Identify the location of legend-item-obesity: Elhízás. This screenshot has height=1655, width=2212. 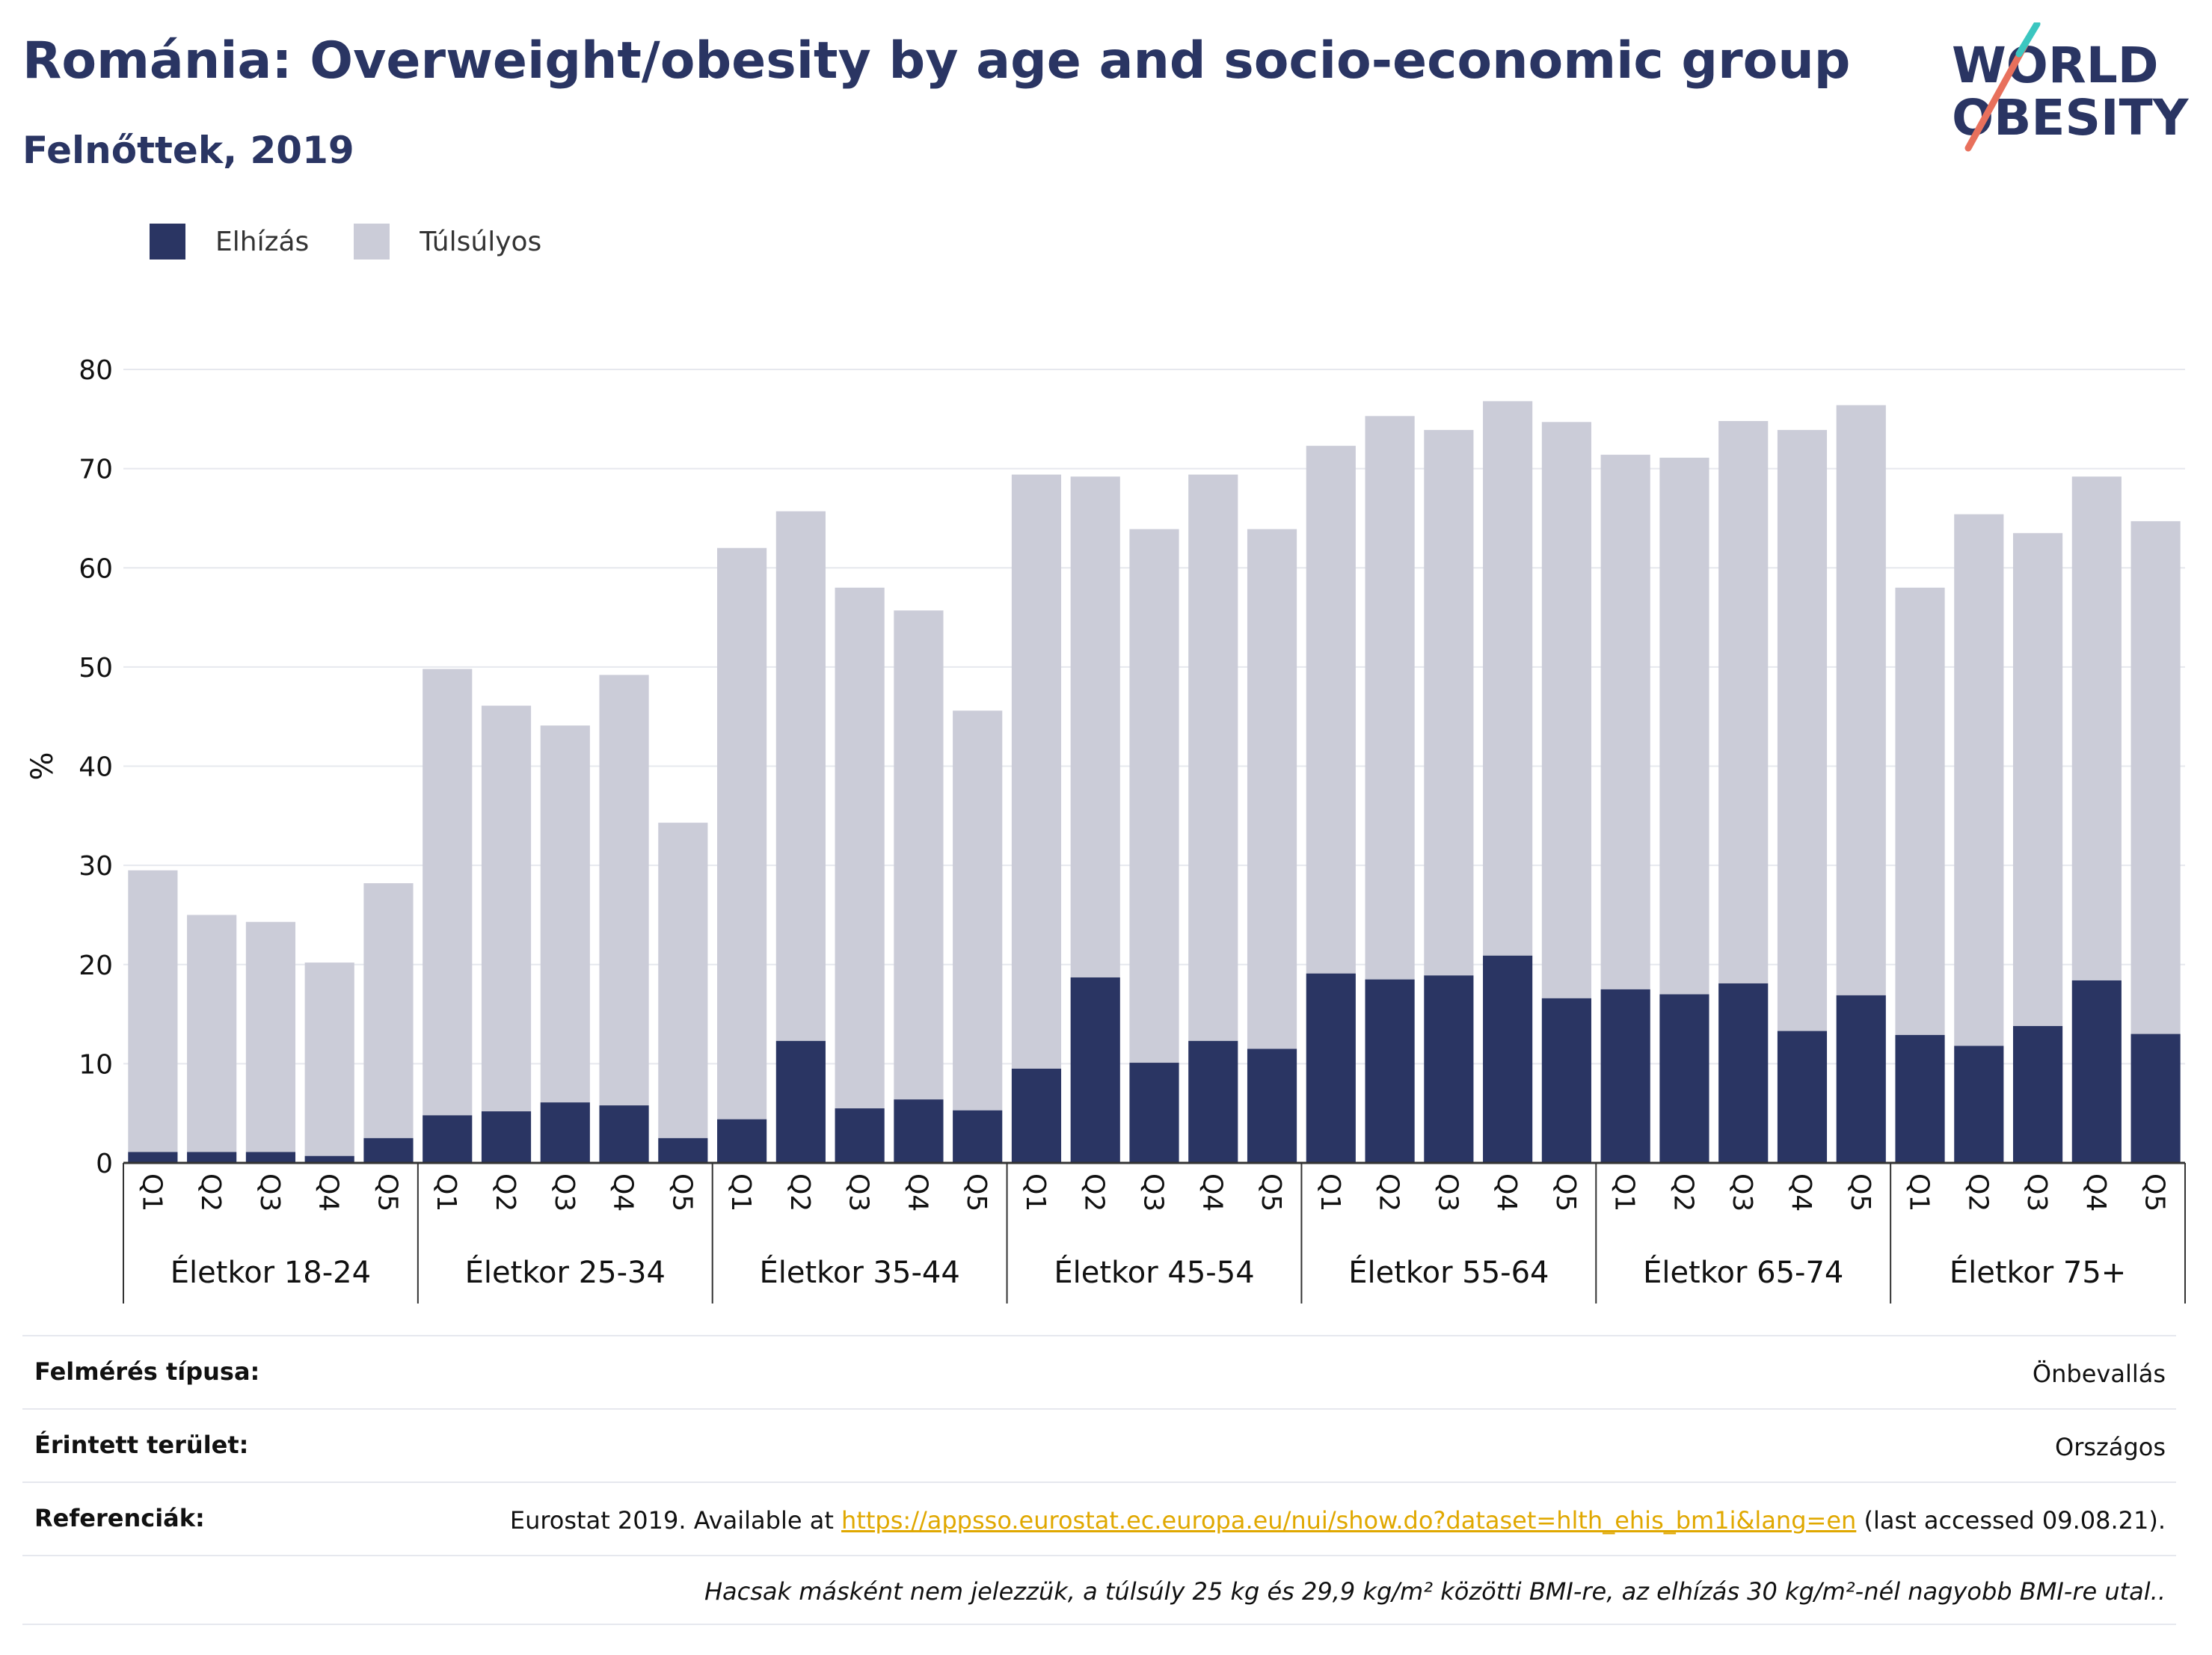
(229, 242).